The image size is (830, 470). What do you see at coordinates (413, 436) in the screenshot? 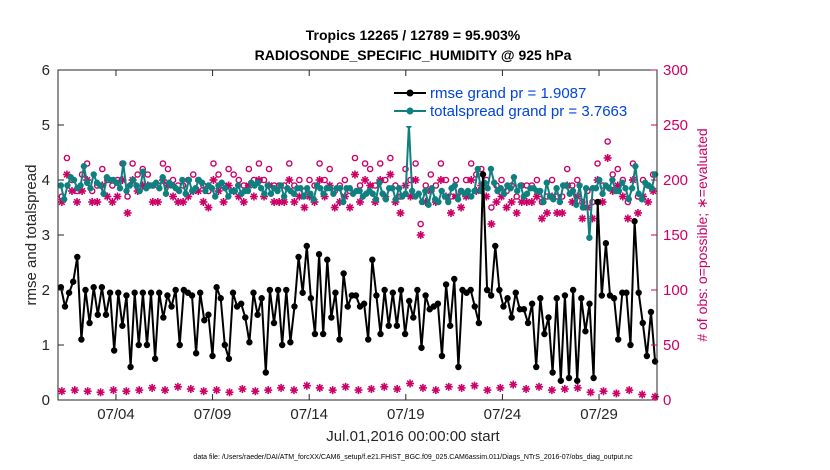
I see `x-axis-label: Jul.01,2016 00:00:00 start` at bounding box center [413, 436].